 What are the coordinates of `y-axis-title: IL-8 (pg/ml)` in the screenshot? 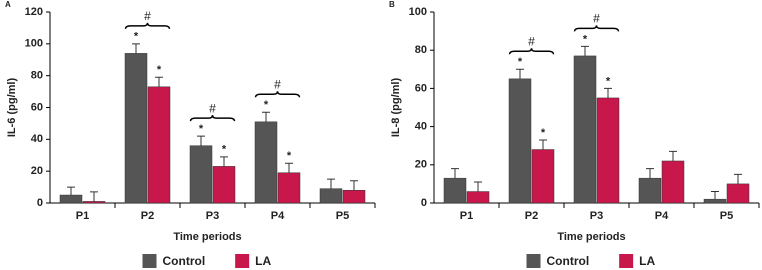 It's located at (396, 108).